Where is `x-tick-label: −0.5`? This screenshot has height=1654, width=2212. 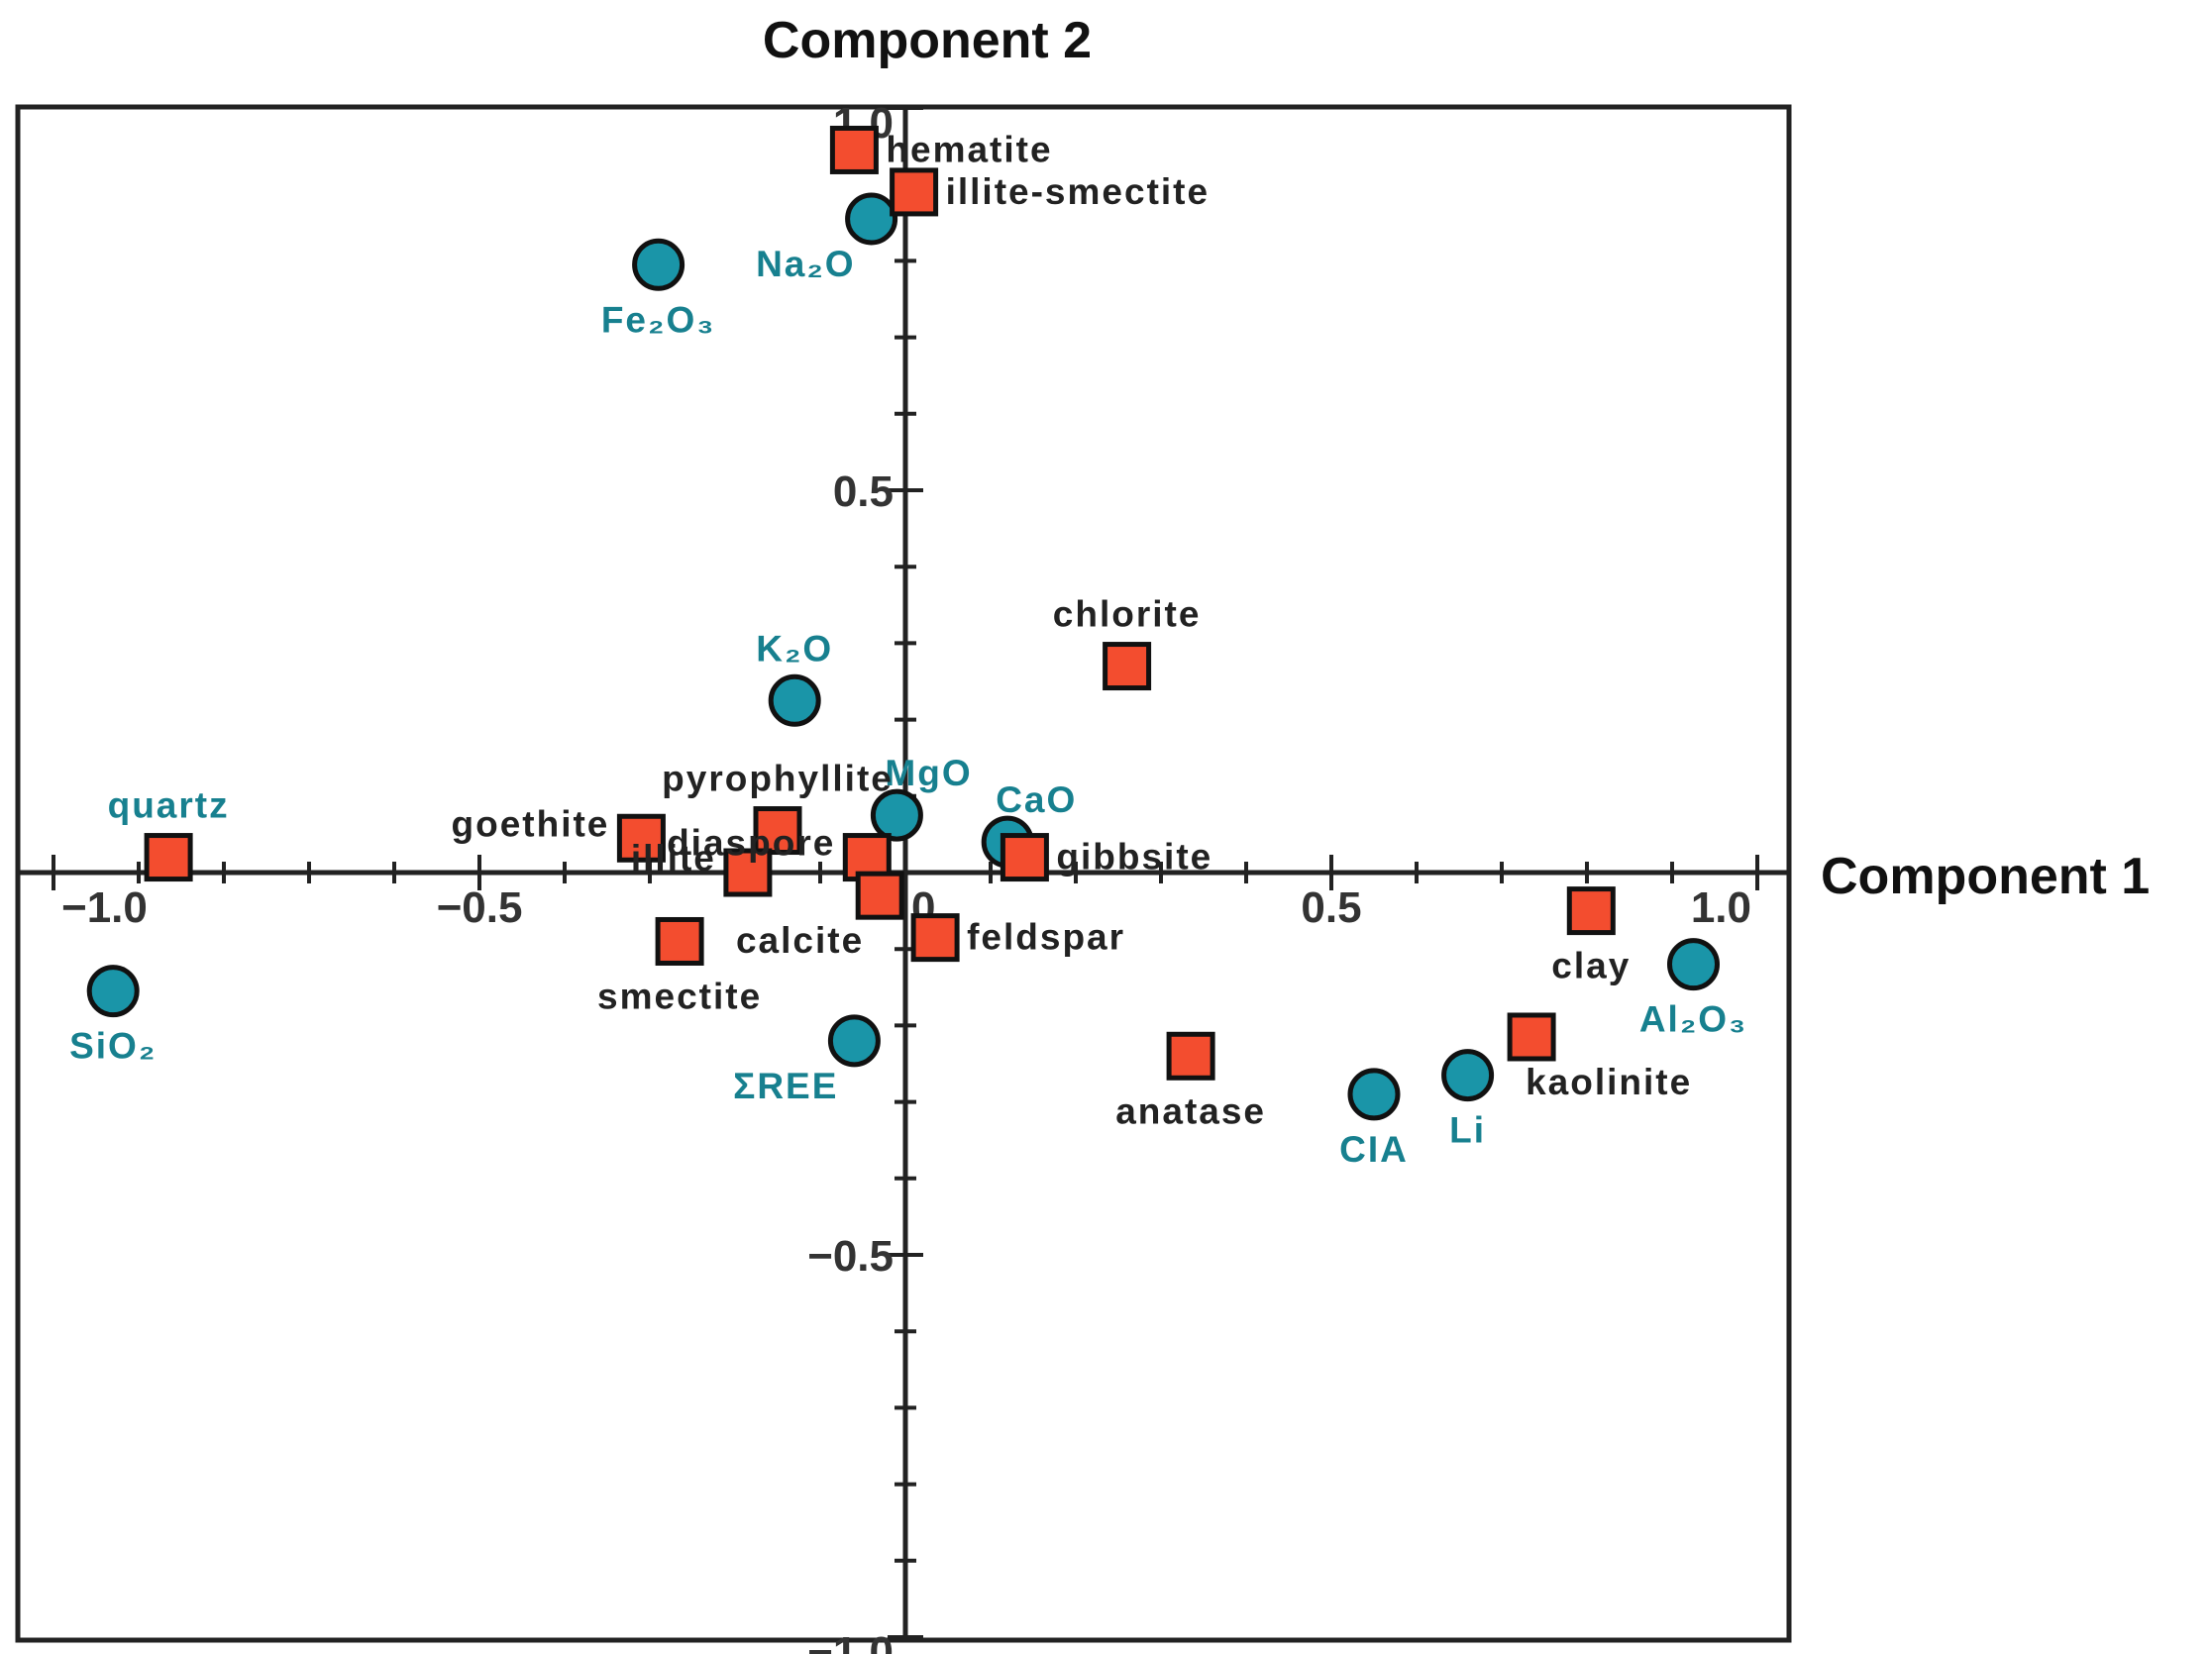
x-tick-label: −0.5 is located at coordinates (480, 907).